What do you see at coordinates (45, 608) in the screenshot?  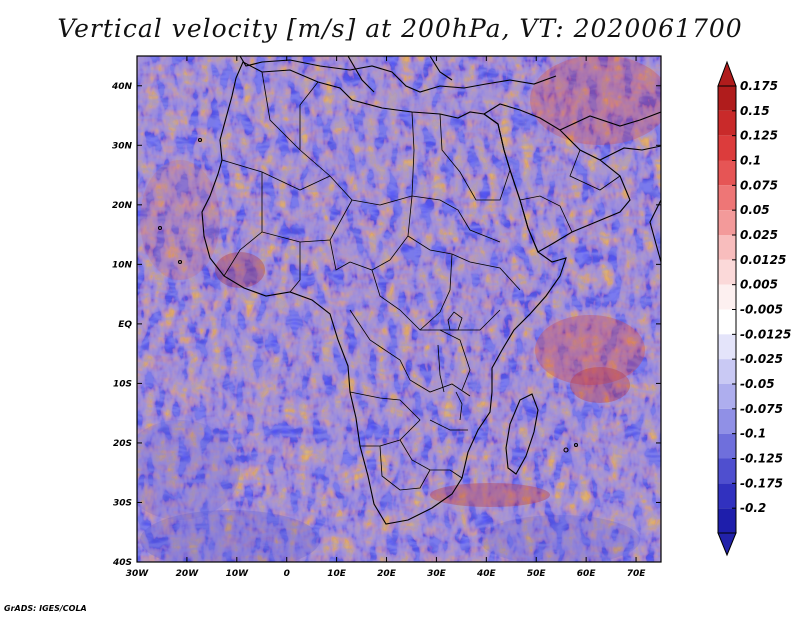 I see `grads-credit: GrADS: IGES/COLA` at bounding box center [45, 608].